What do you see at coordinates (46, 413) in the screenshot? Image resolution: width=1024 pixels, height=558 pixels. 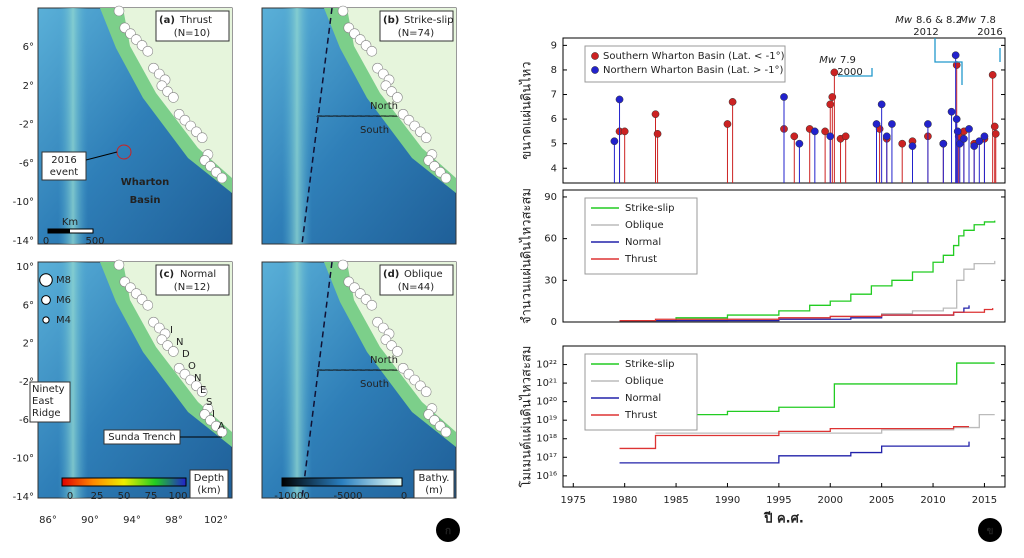 I see `ridge-label: Ridge` at bounding box center [46, 413].